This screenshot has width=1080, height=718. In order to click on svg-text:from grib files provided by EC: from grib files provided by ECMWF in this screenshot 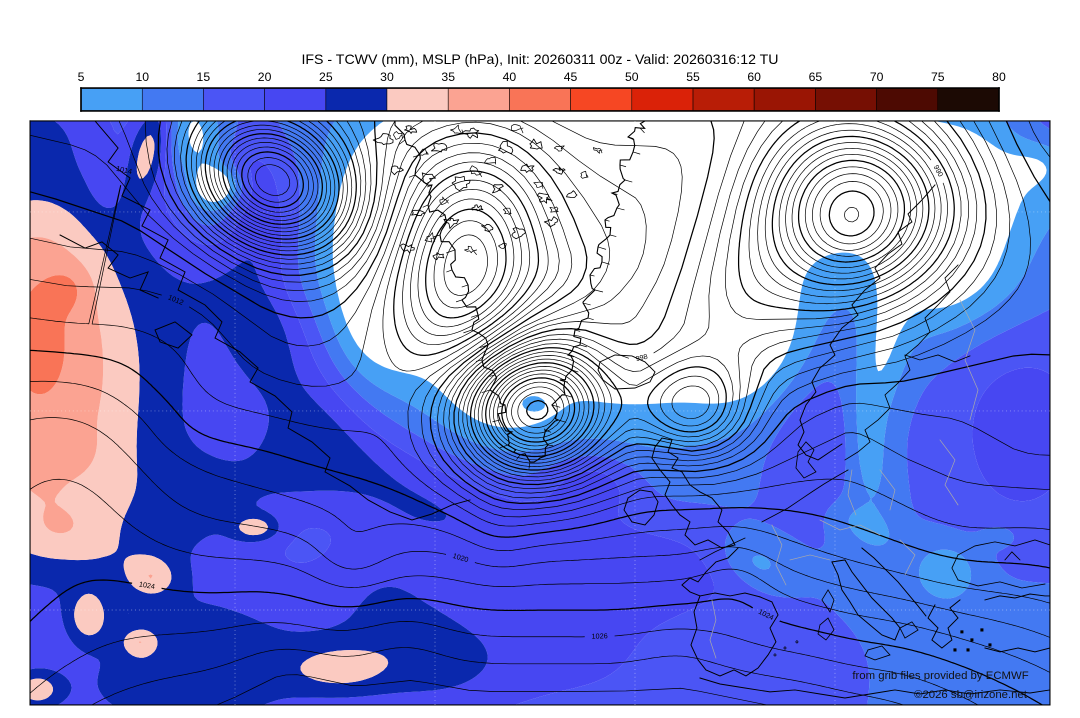, I will do `click(940, 676)`.